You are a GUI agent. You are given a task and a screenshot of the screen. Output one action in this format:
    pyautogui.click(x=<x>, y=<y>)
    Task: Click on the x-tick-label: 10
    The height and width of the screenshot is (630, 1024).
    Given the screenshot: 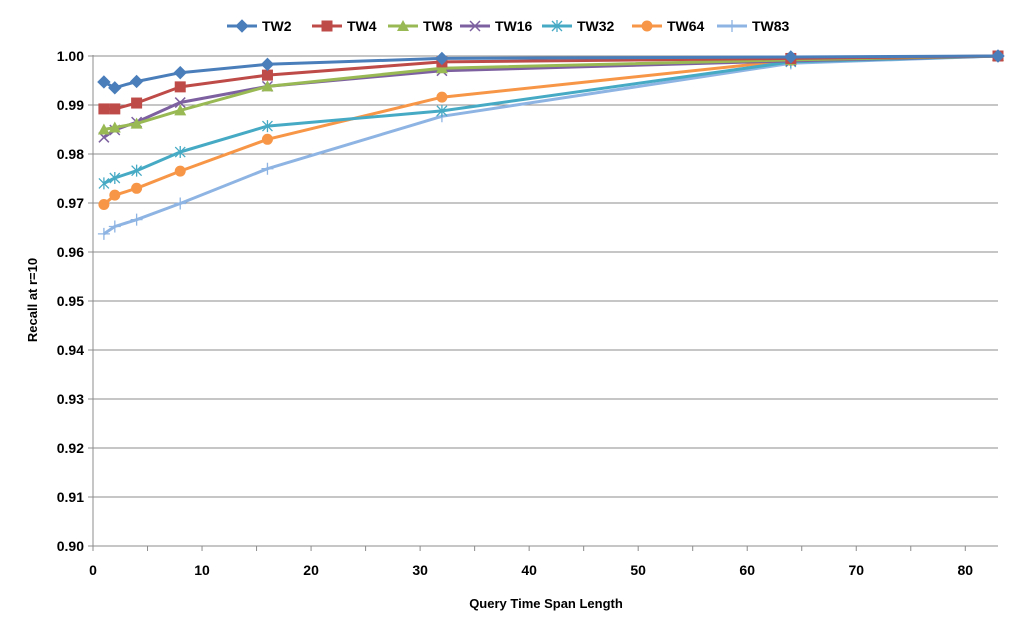 What is the action you would take?
    pyautogui.click(x=202, y=570)
    